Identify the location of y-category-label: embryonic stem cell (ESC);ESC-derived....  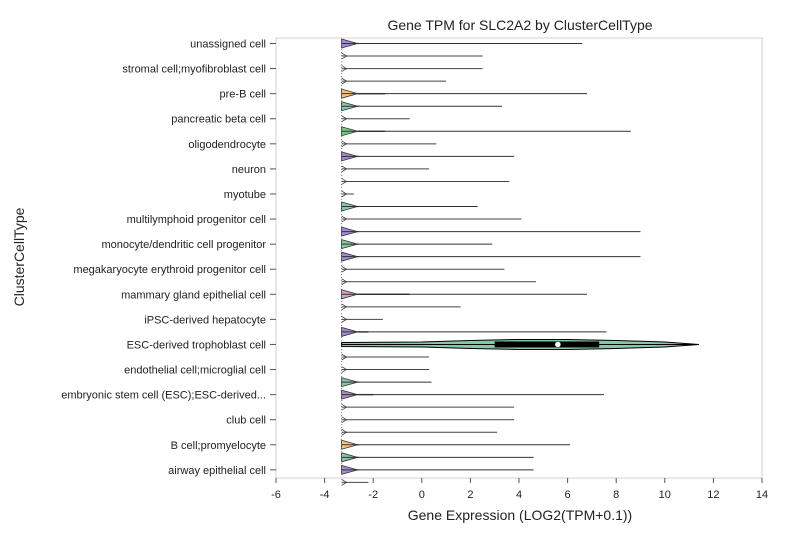
(163, 396).